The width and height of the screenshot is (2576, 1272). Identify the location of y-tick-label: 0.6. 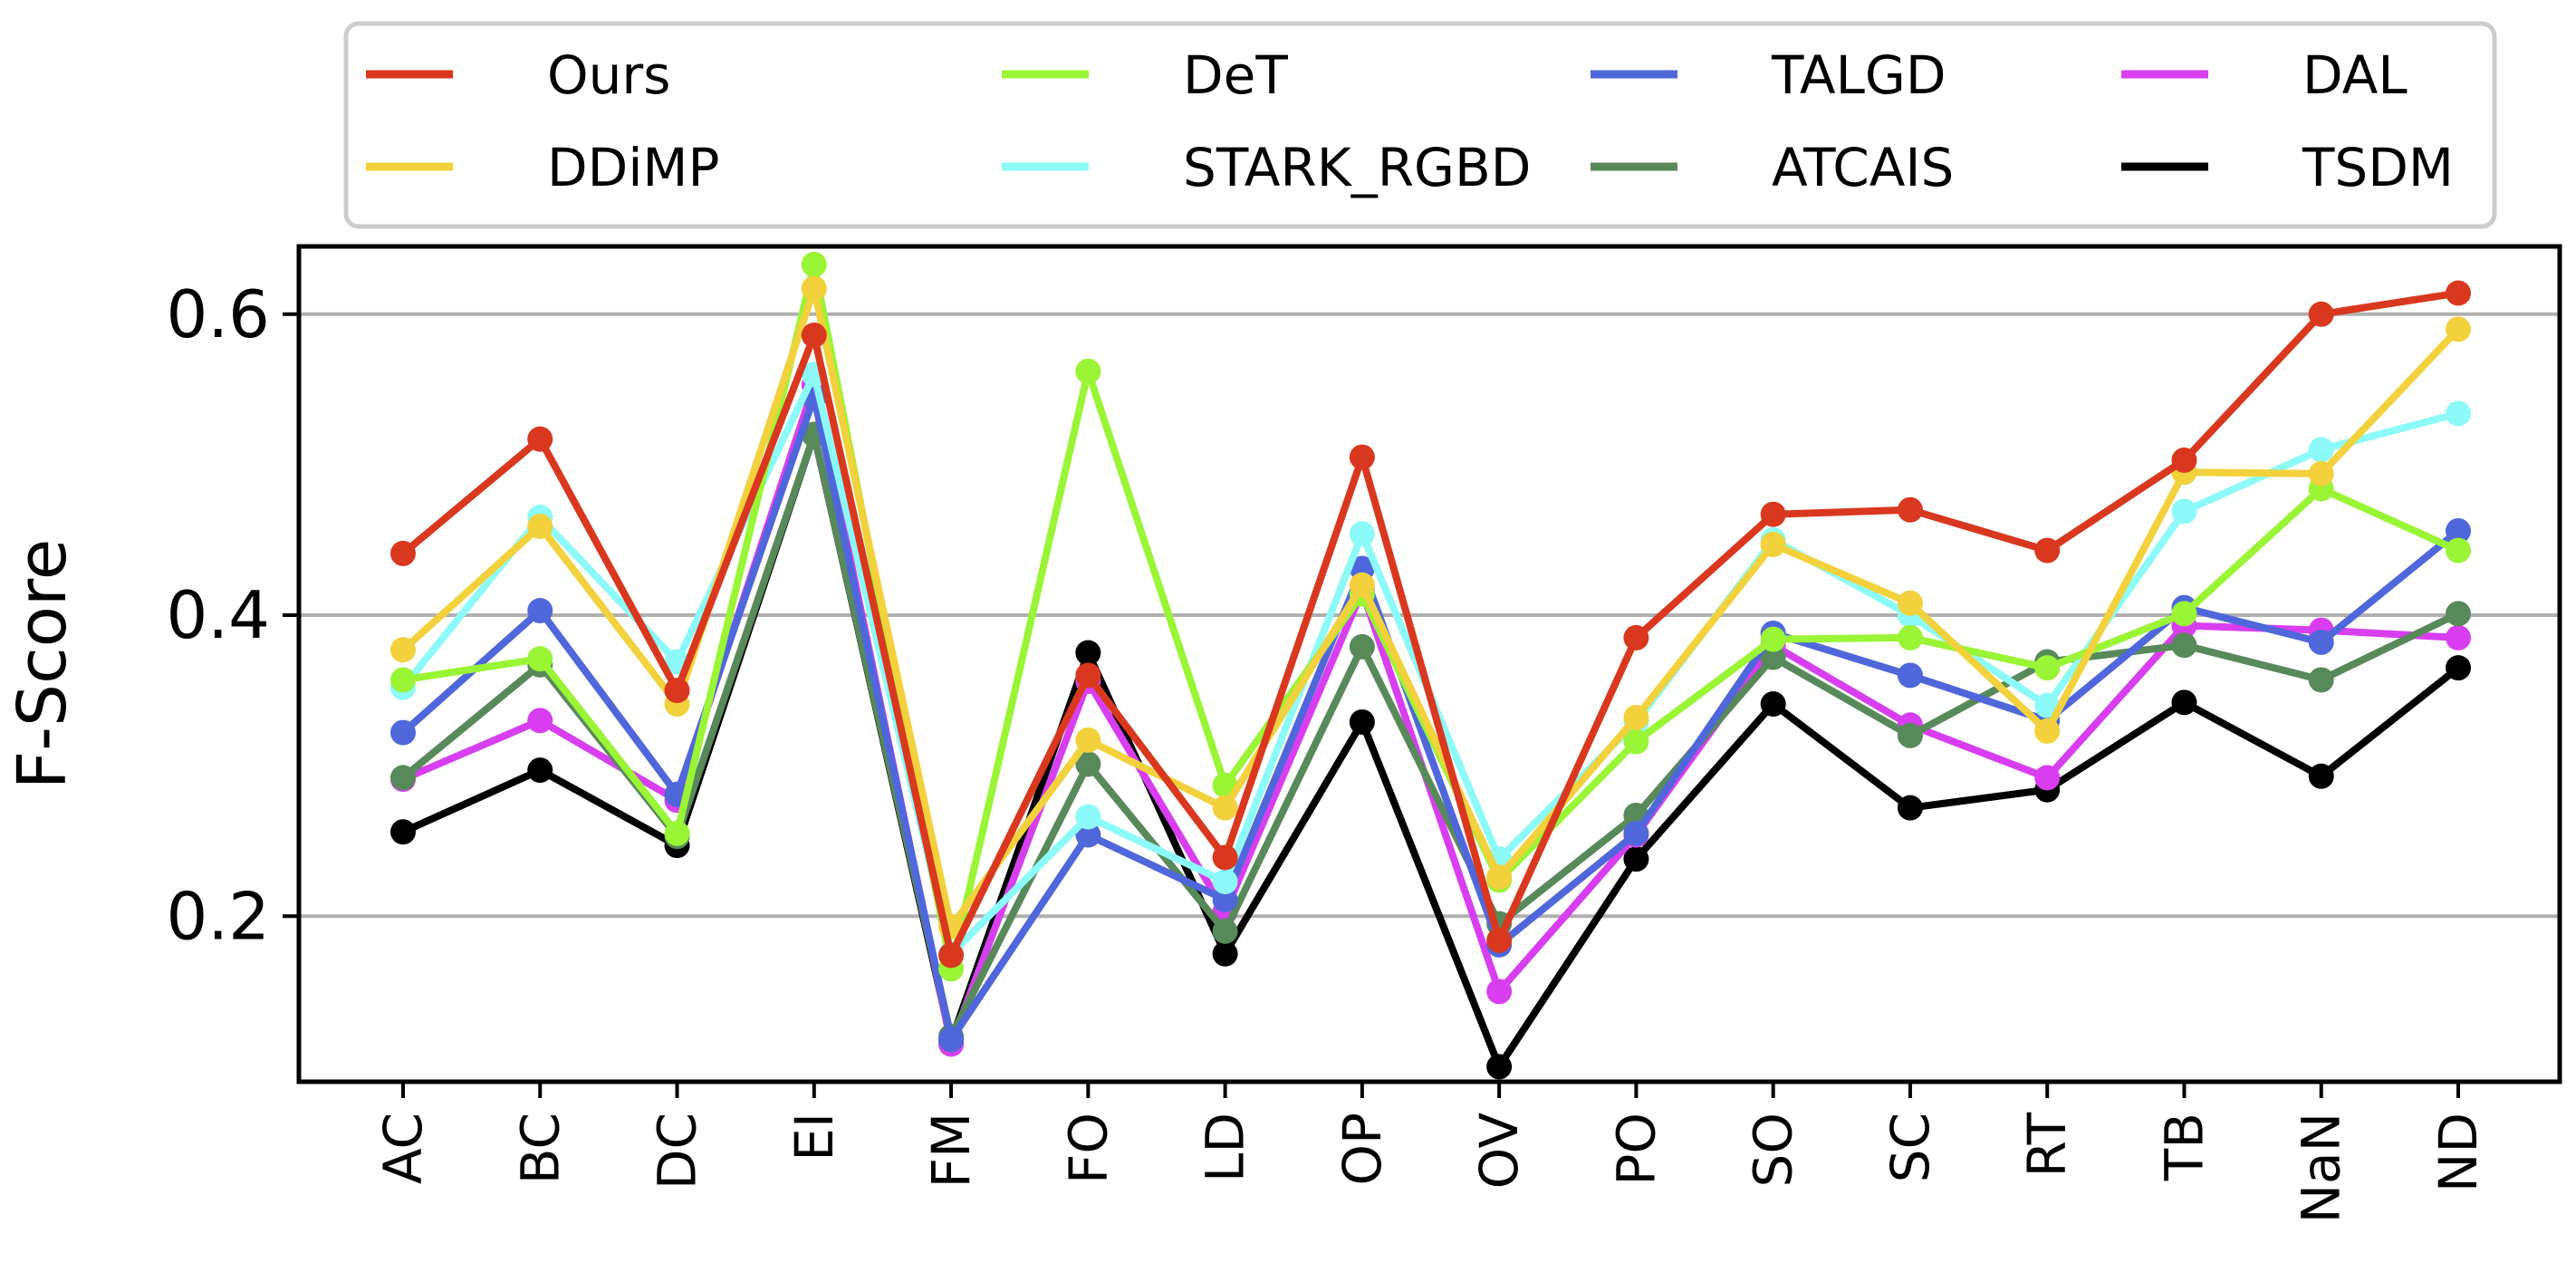
(218, 314).